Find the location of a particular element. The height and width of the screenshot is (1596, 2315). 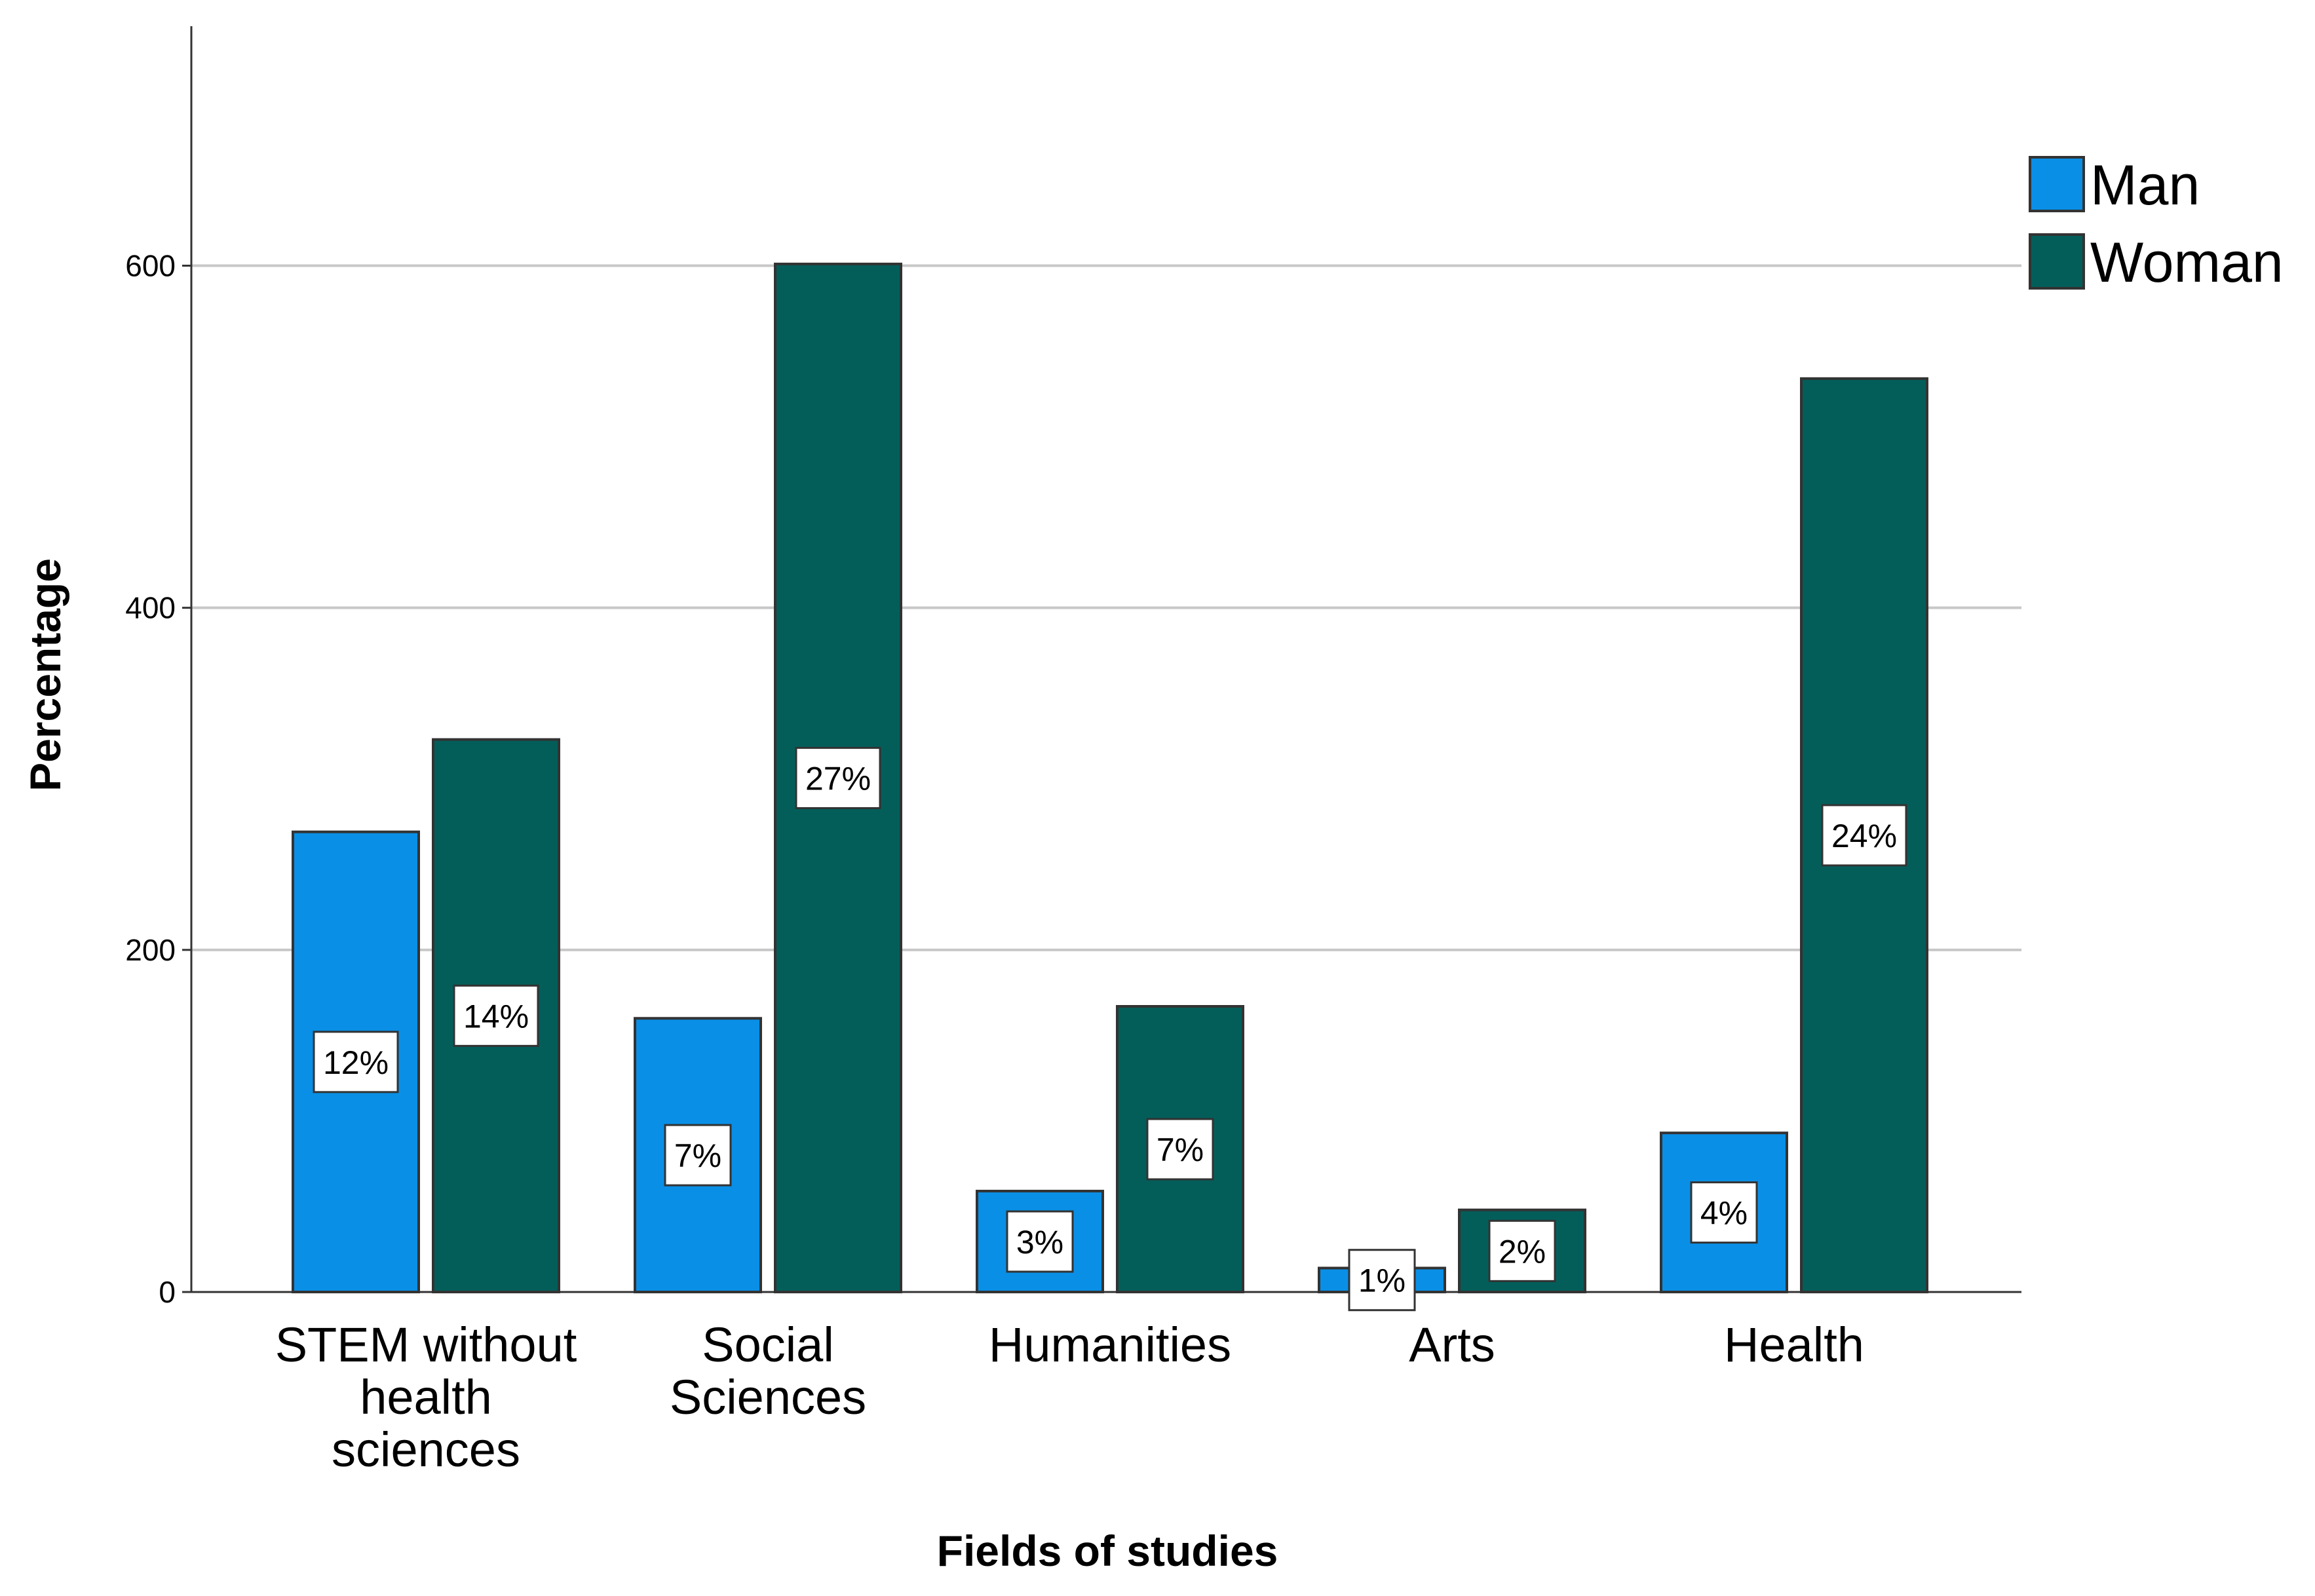

y-tick-label: 200 is located at coordinates (150, 950).